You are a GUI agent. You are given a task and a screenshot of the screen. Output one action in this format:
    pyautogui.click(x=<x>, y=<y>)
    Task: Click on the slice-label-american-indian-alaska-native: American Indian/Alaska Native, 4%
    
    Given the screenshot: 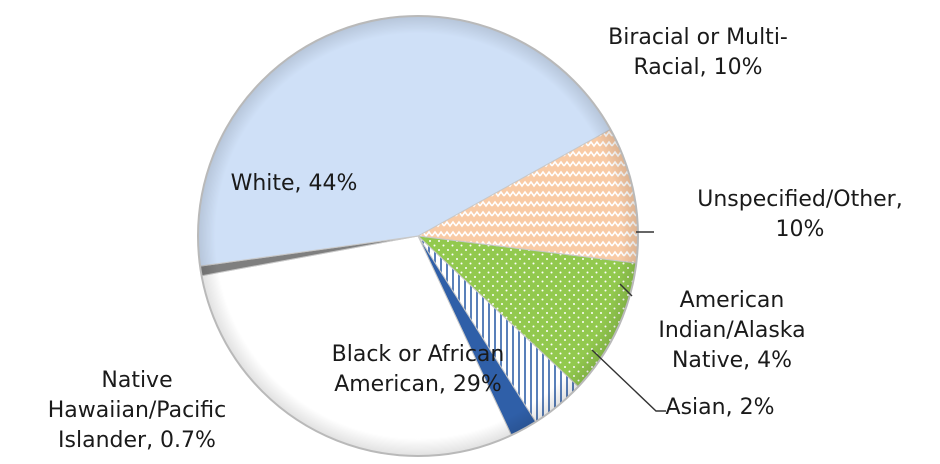 What is the action you would take?
    pyautogui.click(x=731, y=330)
    